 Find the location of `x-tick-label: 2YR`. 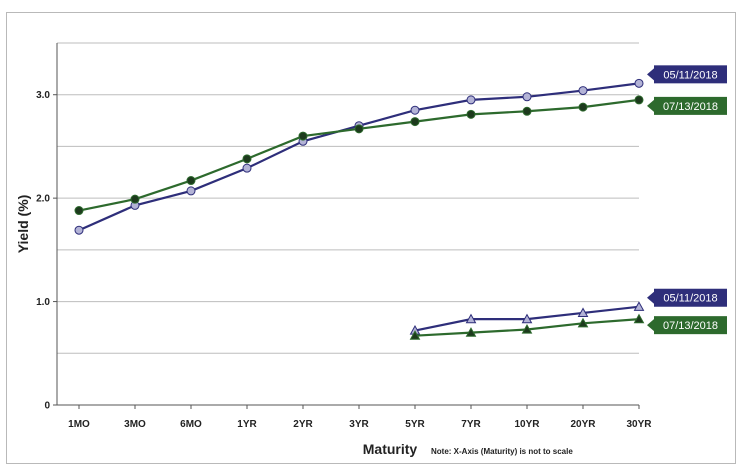

x-tick-label: 2YR is located at coordinates (303, 424).